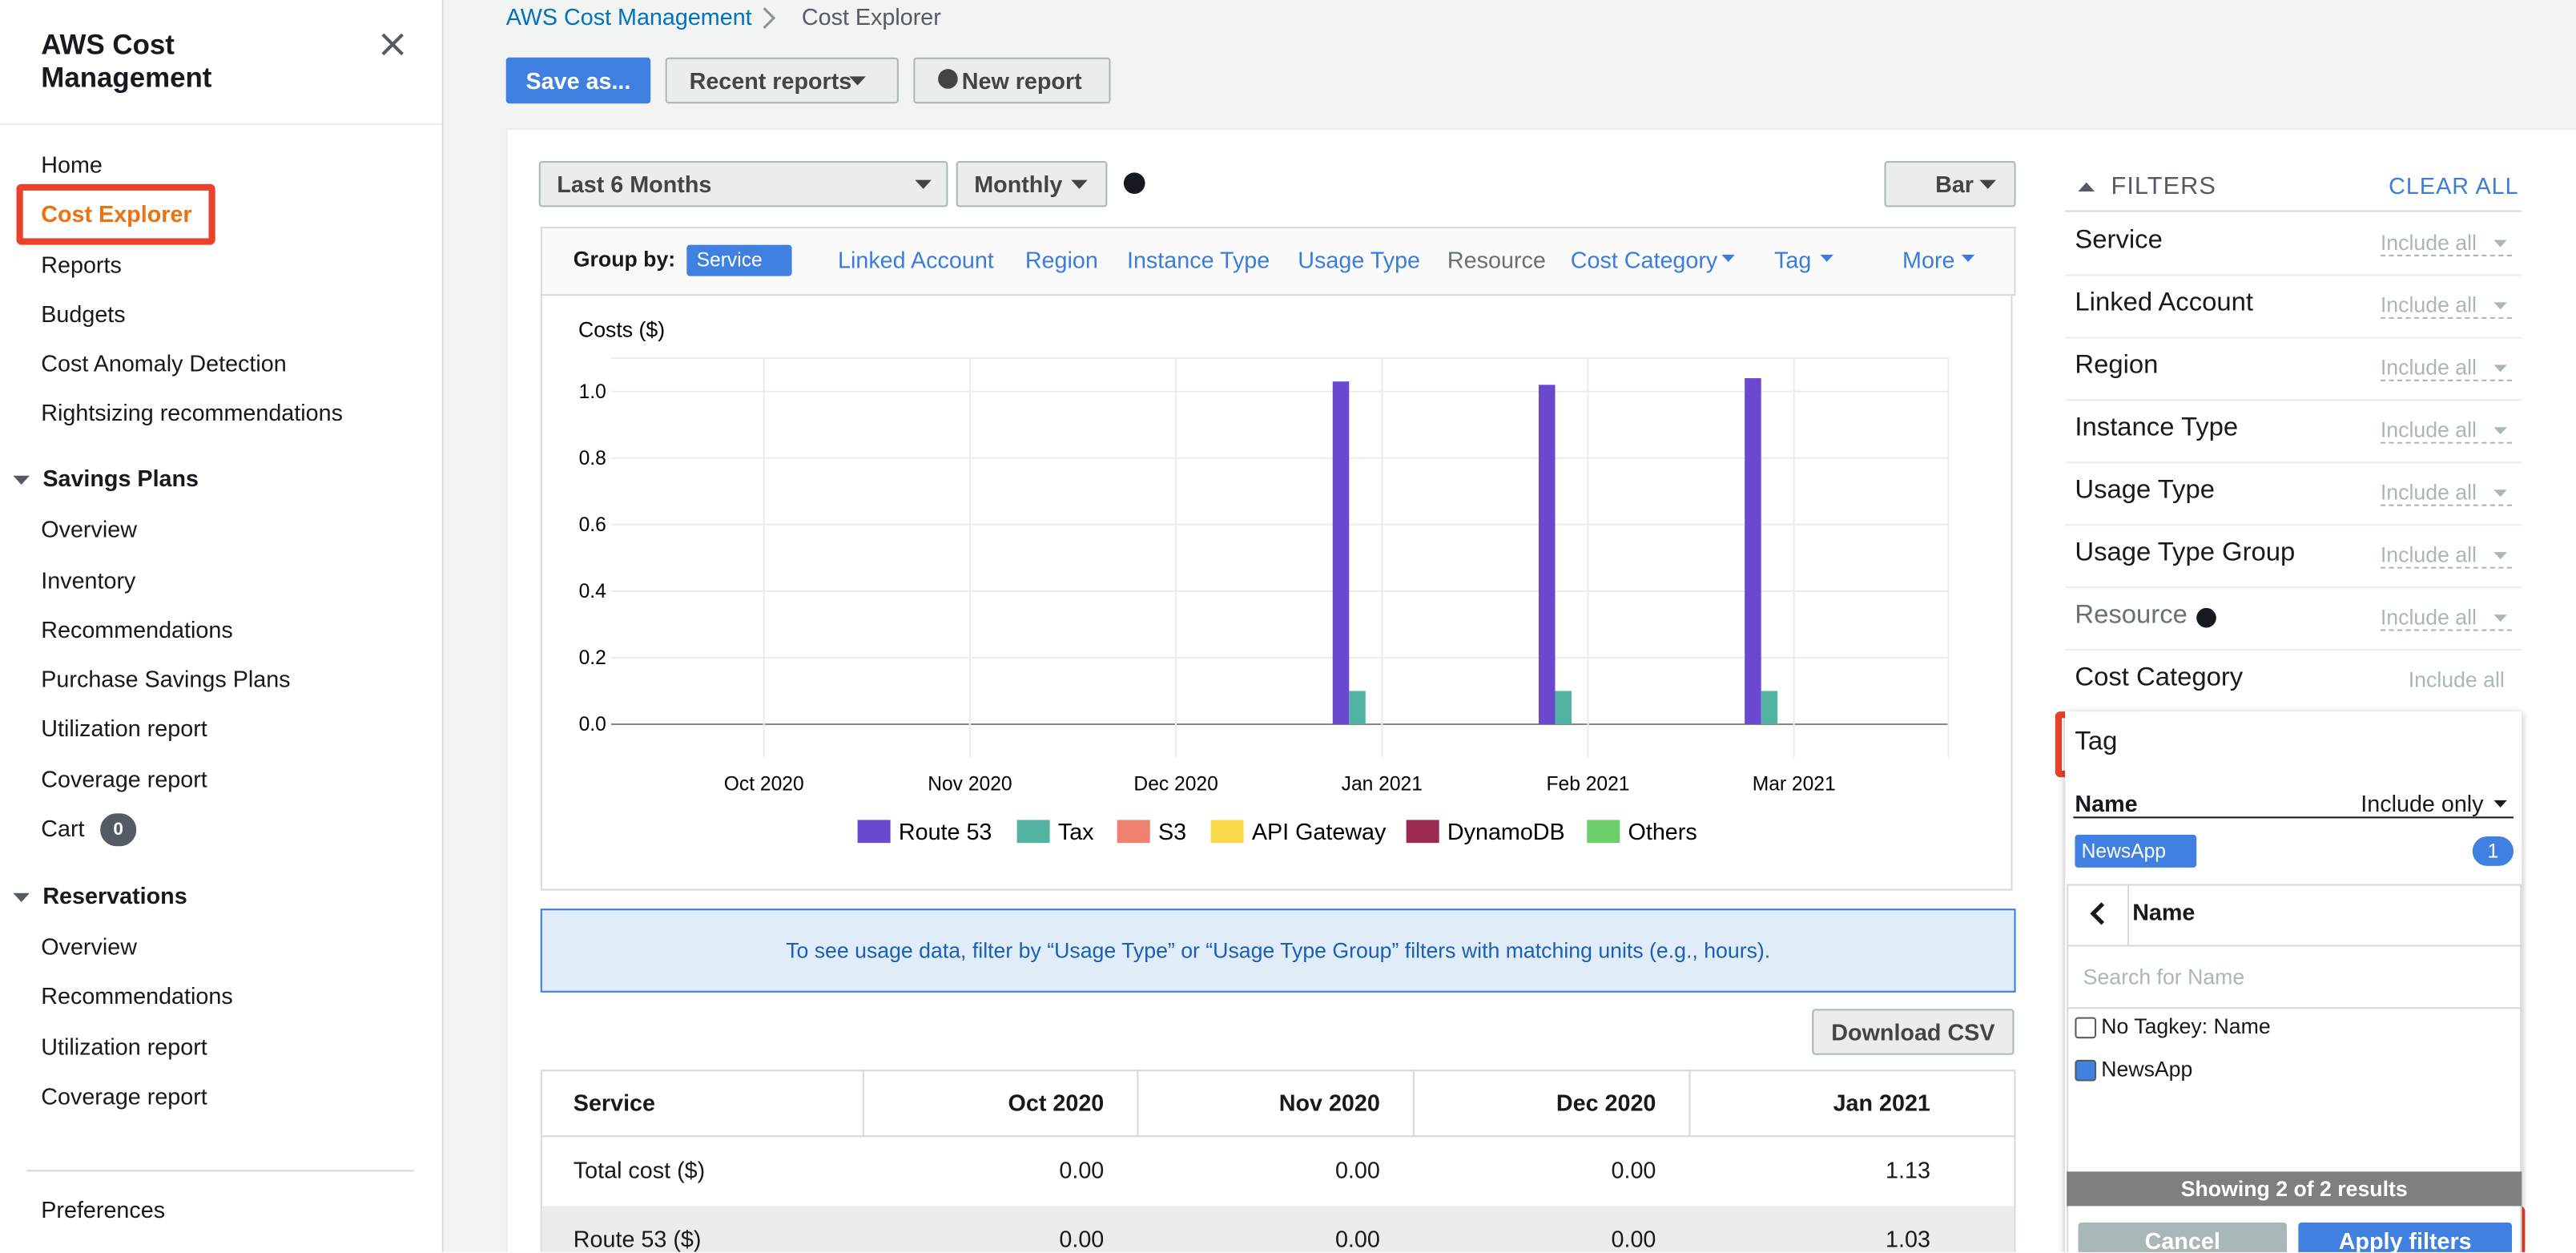 This screenshot has height=1253, width=2576. Describe the element at coordinates (1795, 785) in the screenshot. I see `x-tick-label: Mar 2021` at that location.